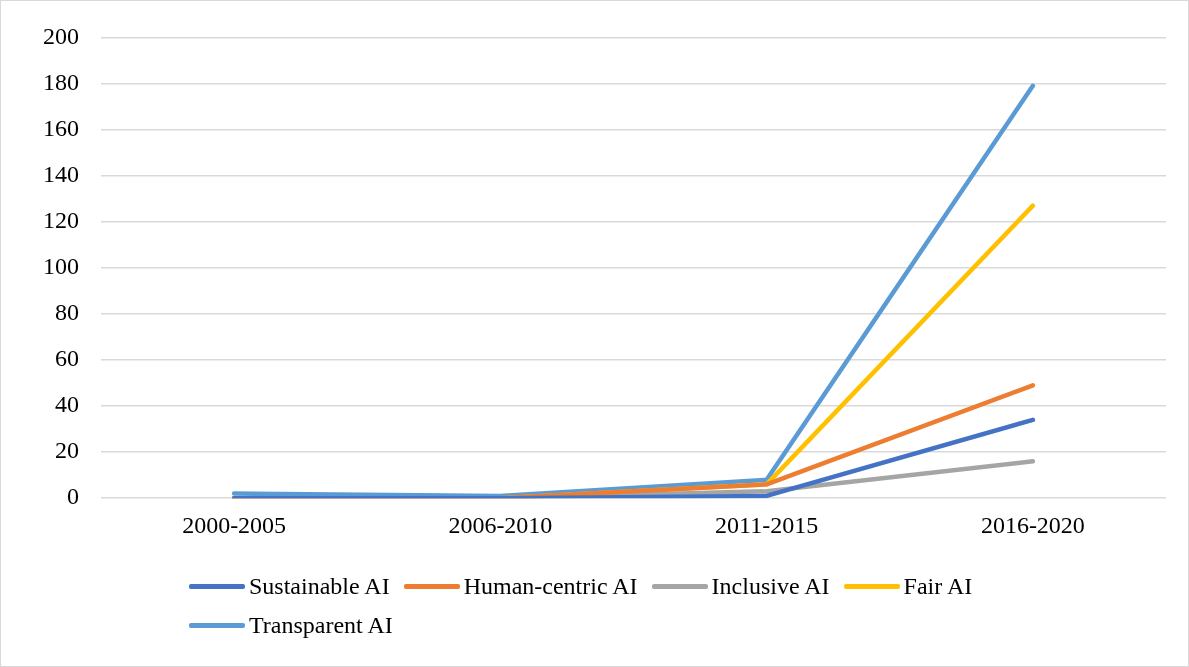  Describe the element at coordinates (938, 586) in the screenshot. I see `legend-label: Fair AI` at that location.